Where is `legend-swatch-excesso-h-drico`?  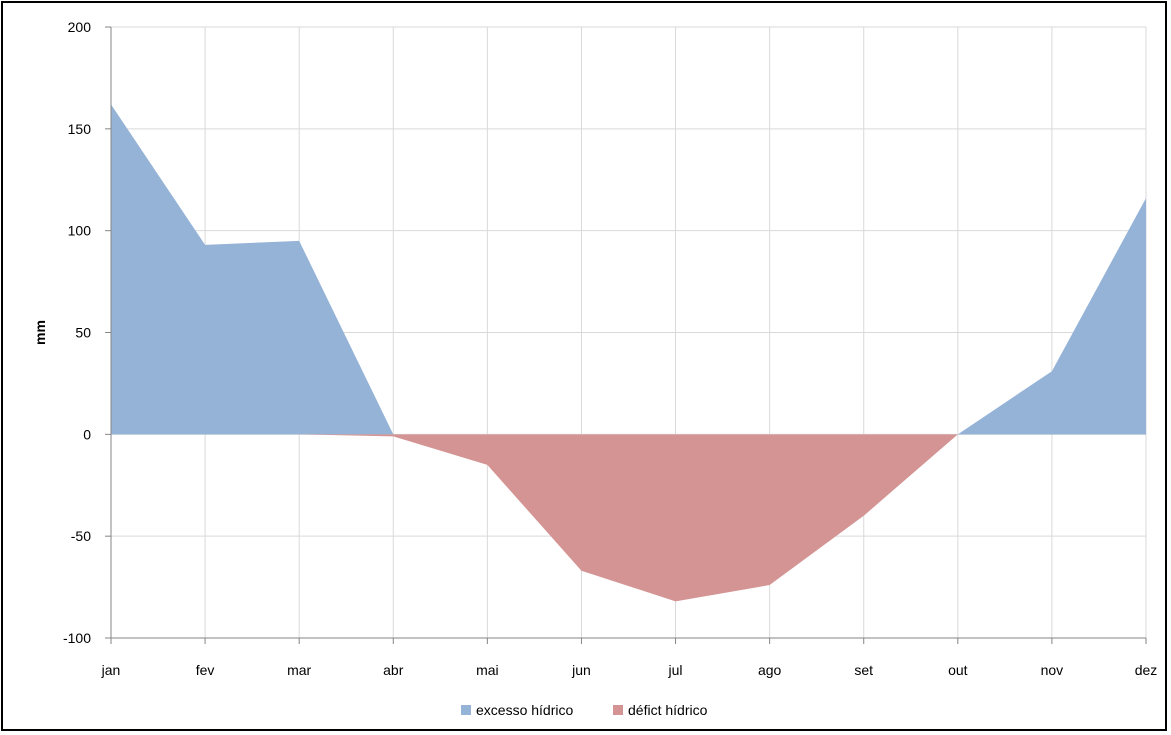 legend-swatch-excesso-h-drico is located at coordinates (466, 710).